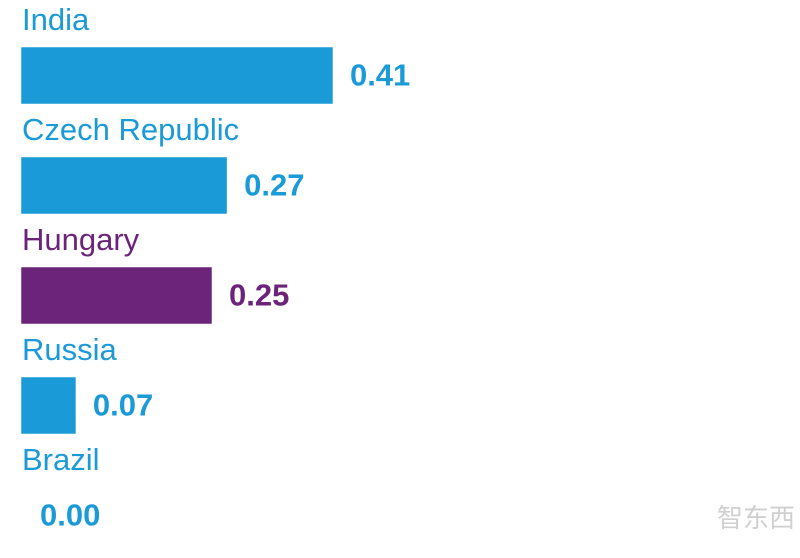 This screenshot has width=800, height=558. What do you see at coordinates (756, 518) in the screenshot?
I see `watermark: 智东西` at bounding box center [756, 518].